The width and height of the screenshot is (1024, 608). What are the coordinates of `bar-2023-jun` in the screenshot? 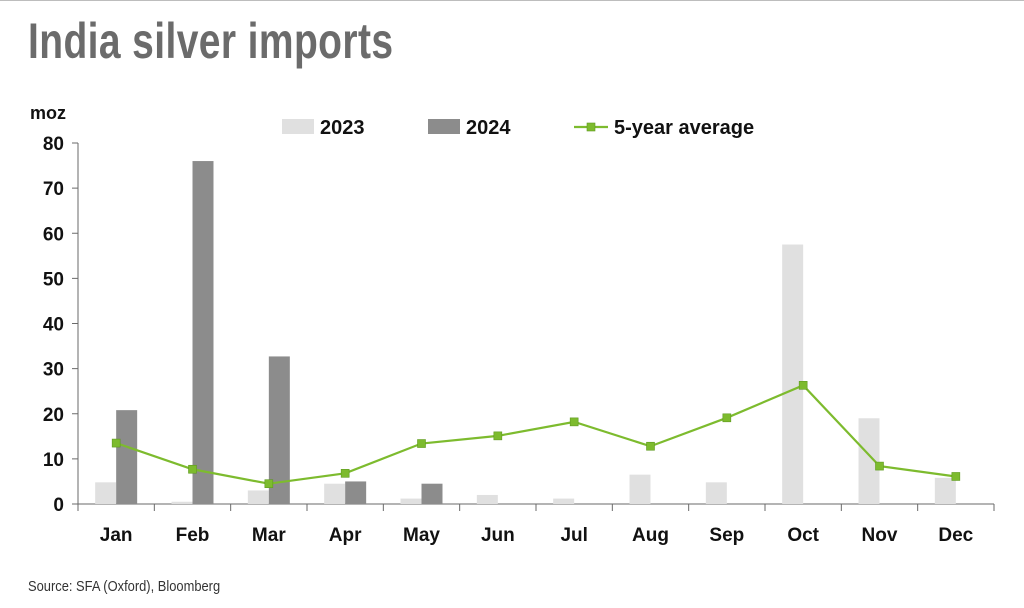 It's located at (487, 499).